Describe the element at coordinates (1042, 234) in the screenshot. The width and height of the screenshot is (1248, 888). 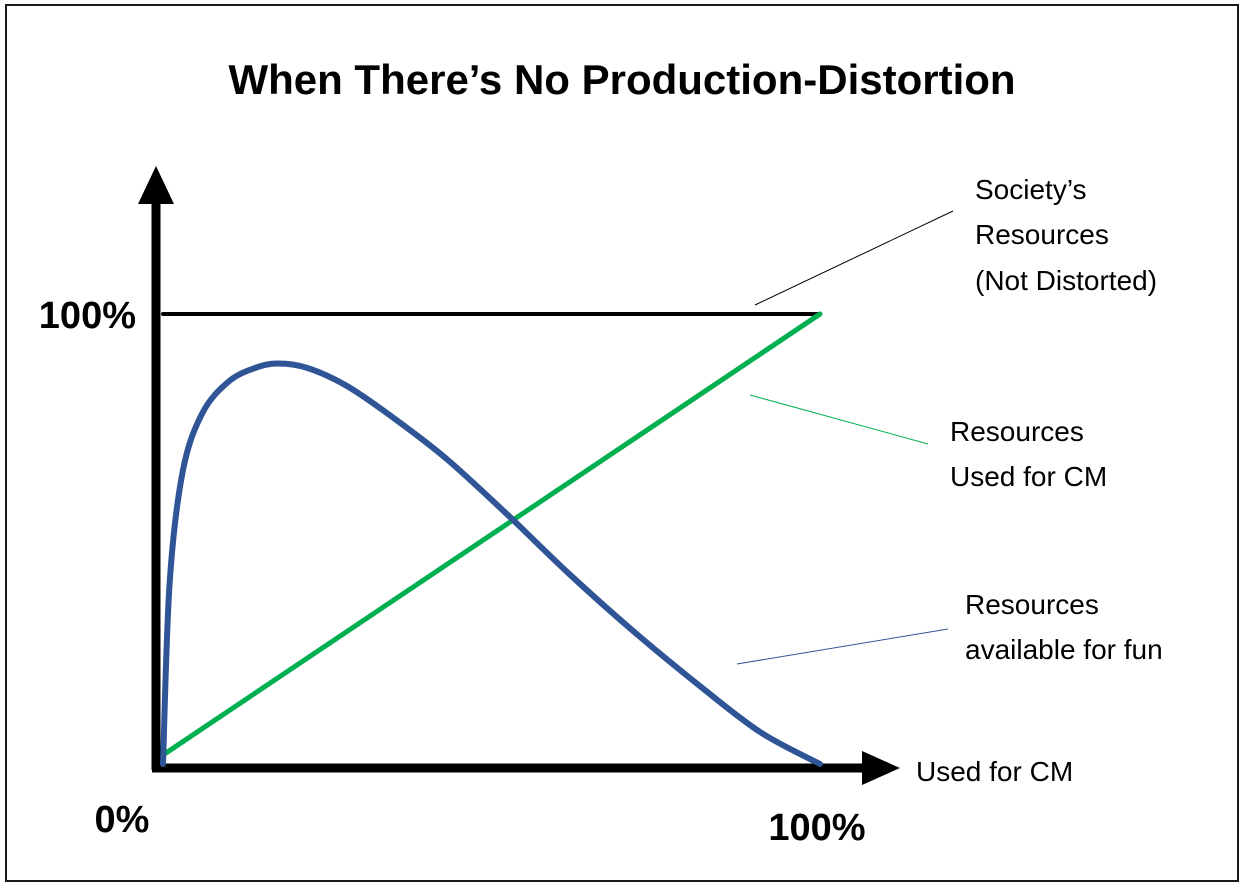
I see `label-society-resources-line-2: Resources` at that location.